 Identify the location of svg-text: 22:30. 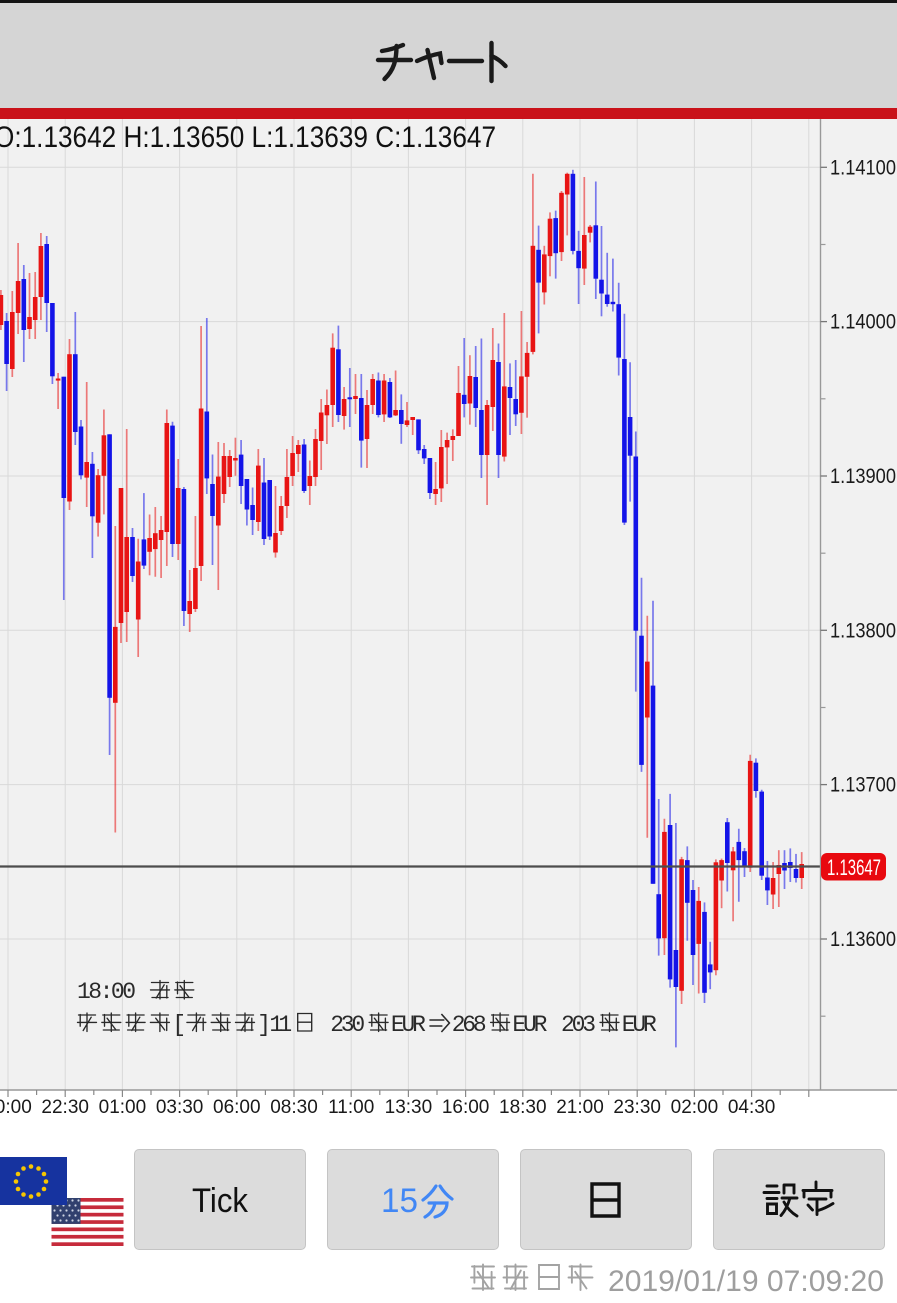
(65, 1107).